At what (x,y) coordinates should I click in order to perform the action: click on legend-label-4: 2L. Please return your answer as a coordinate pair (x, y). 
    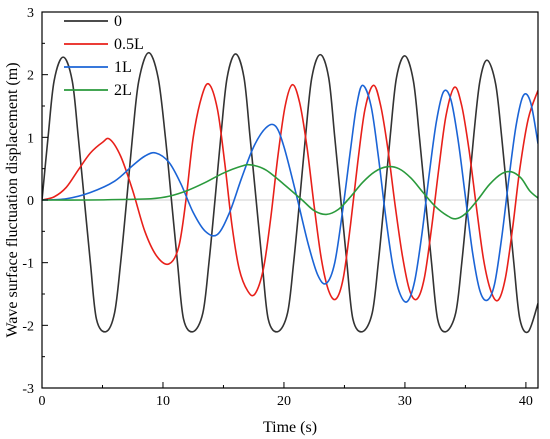
    Looking at the image, I should click on (123, 90).